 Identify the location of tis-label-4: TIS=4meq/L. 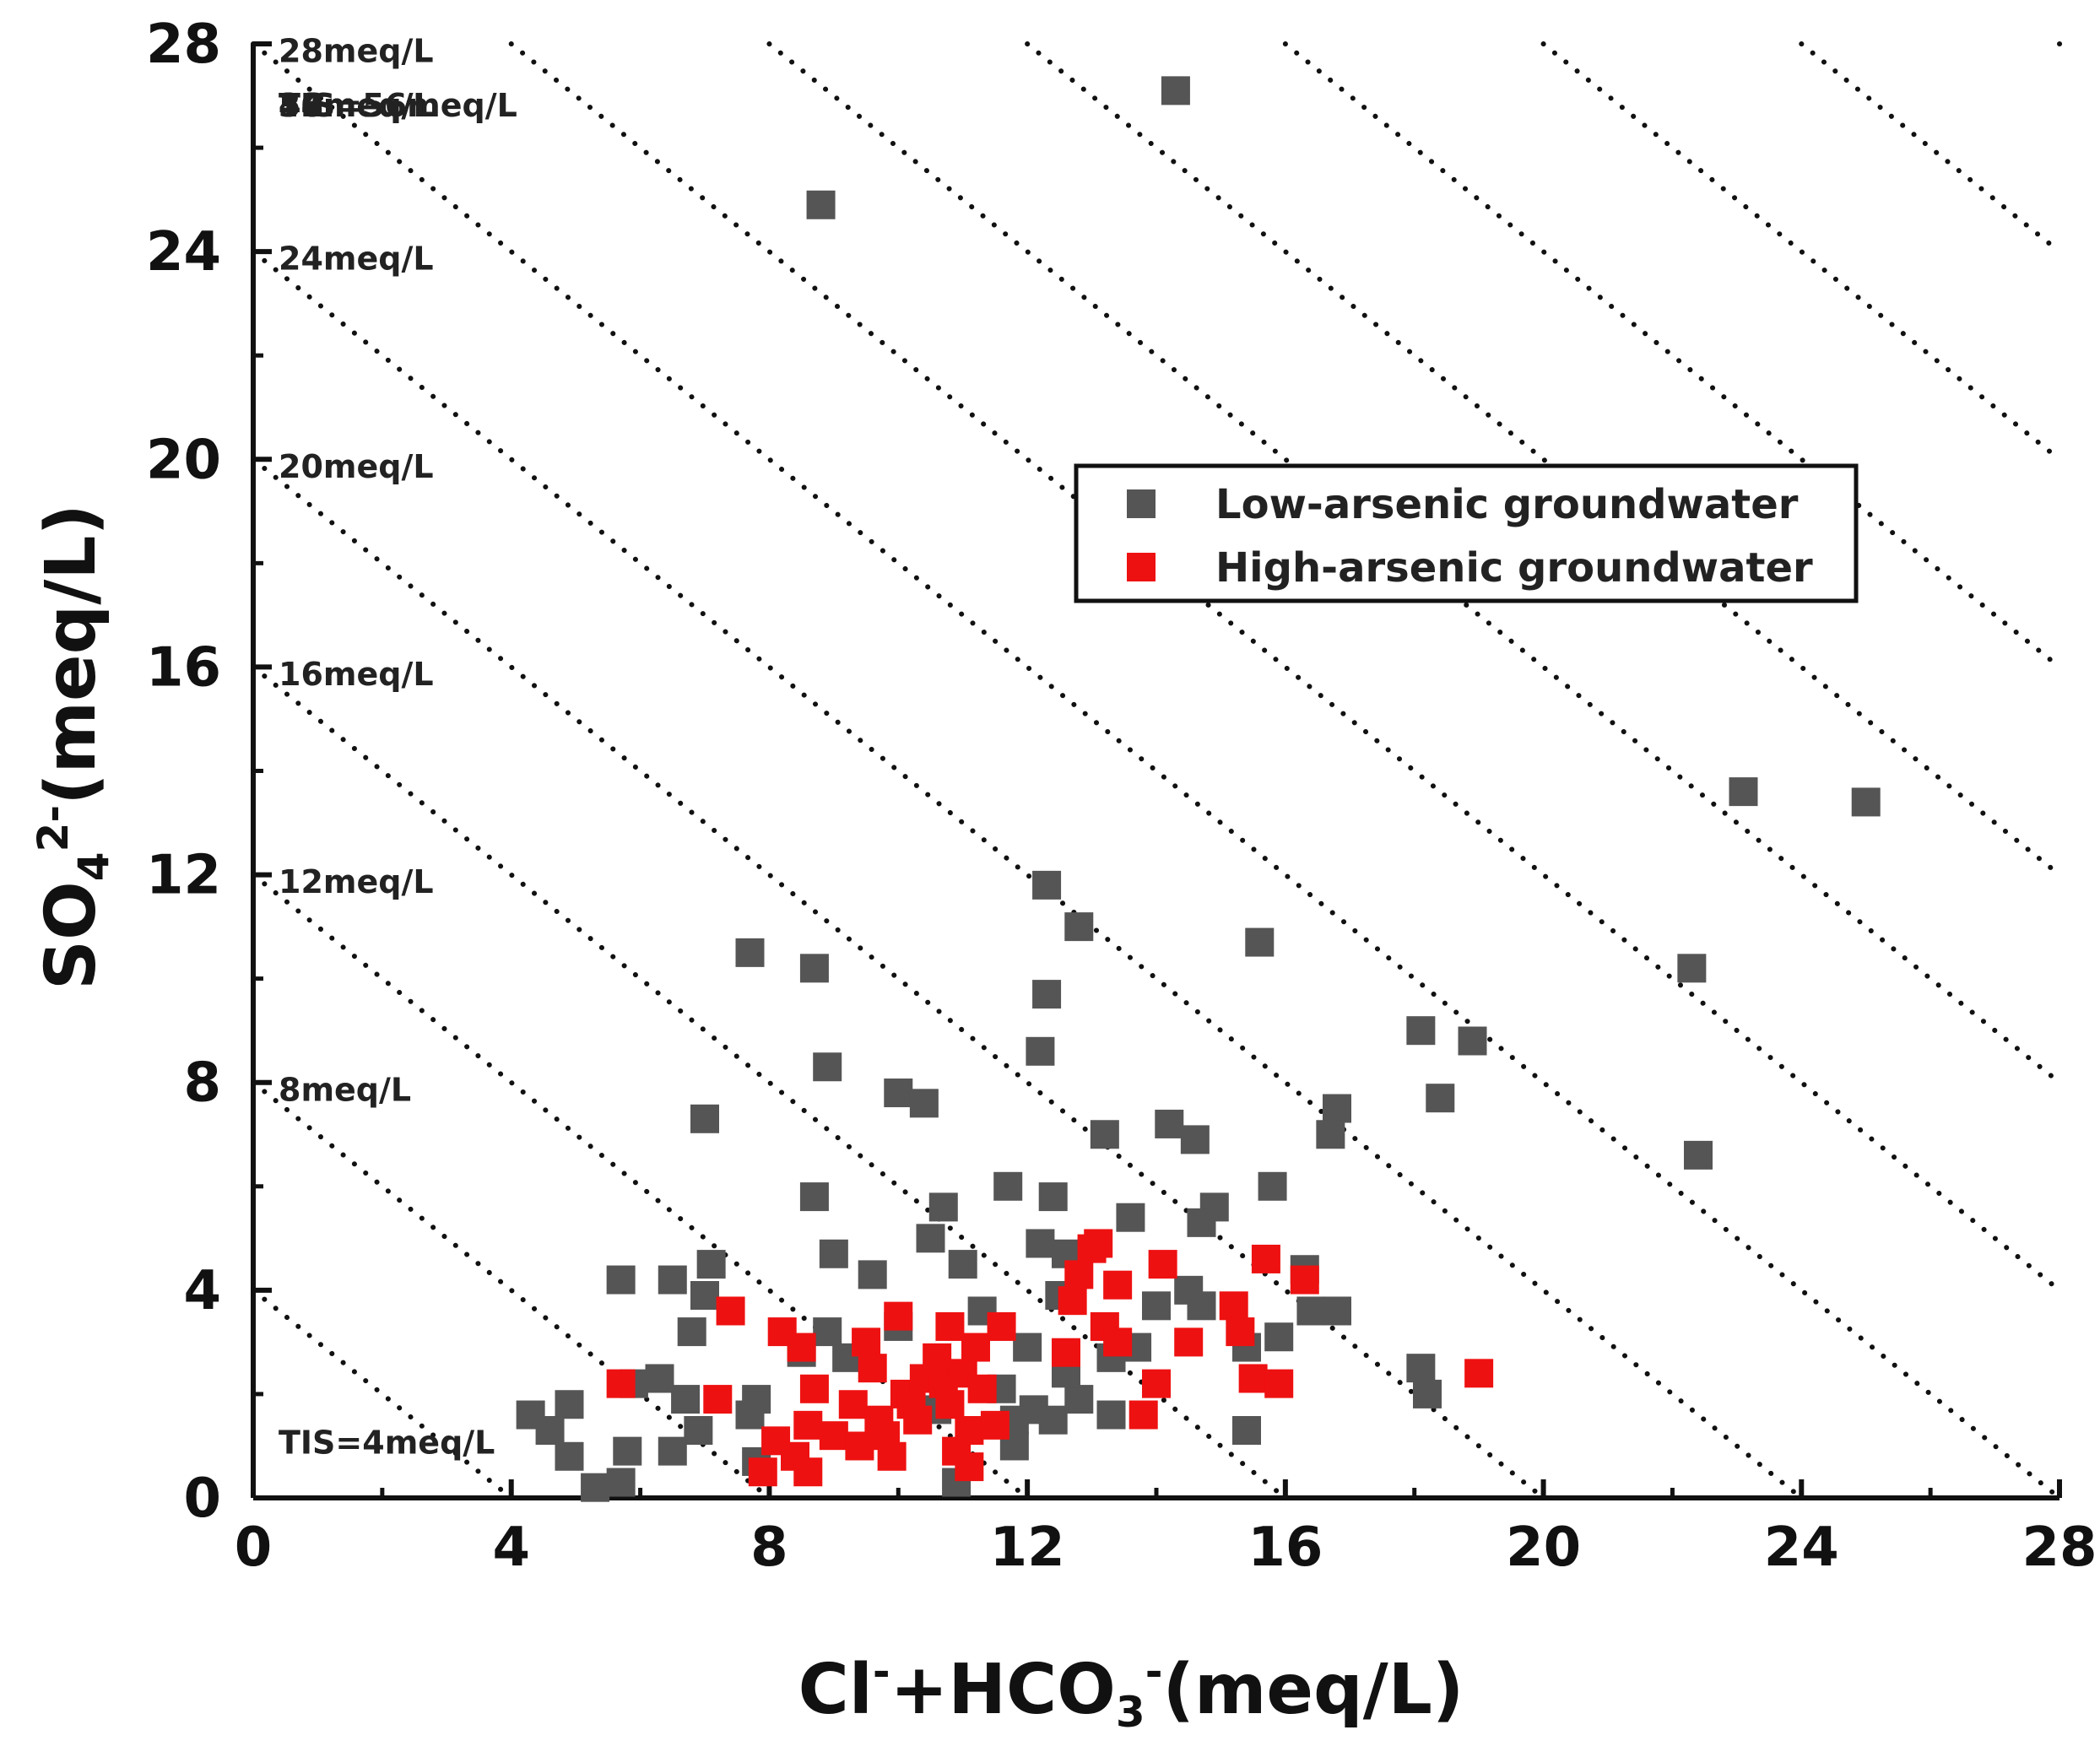
(387, 1443).